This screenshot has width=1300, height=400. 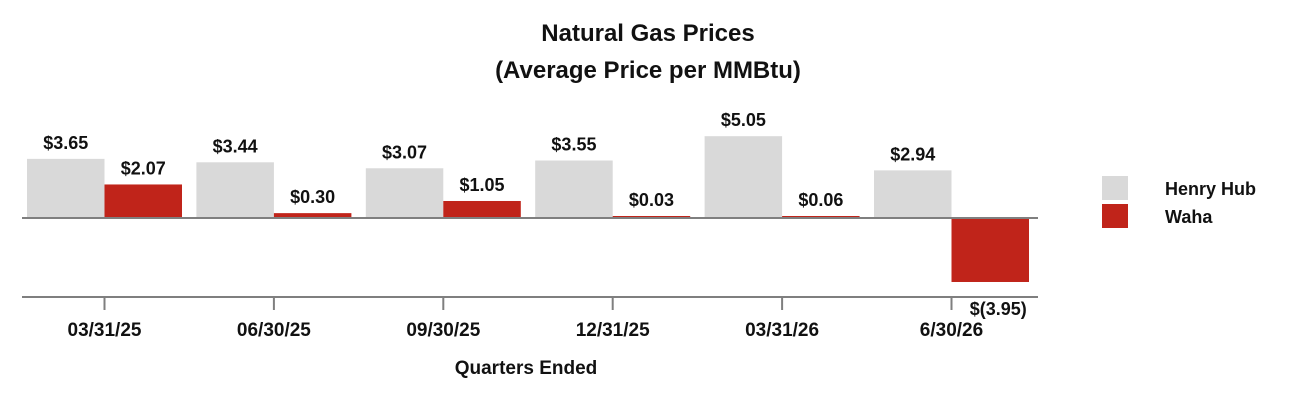 I want to click on data-label-henry-hub-6: $2.94, so click(x=912, y=154).